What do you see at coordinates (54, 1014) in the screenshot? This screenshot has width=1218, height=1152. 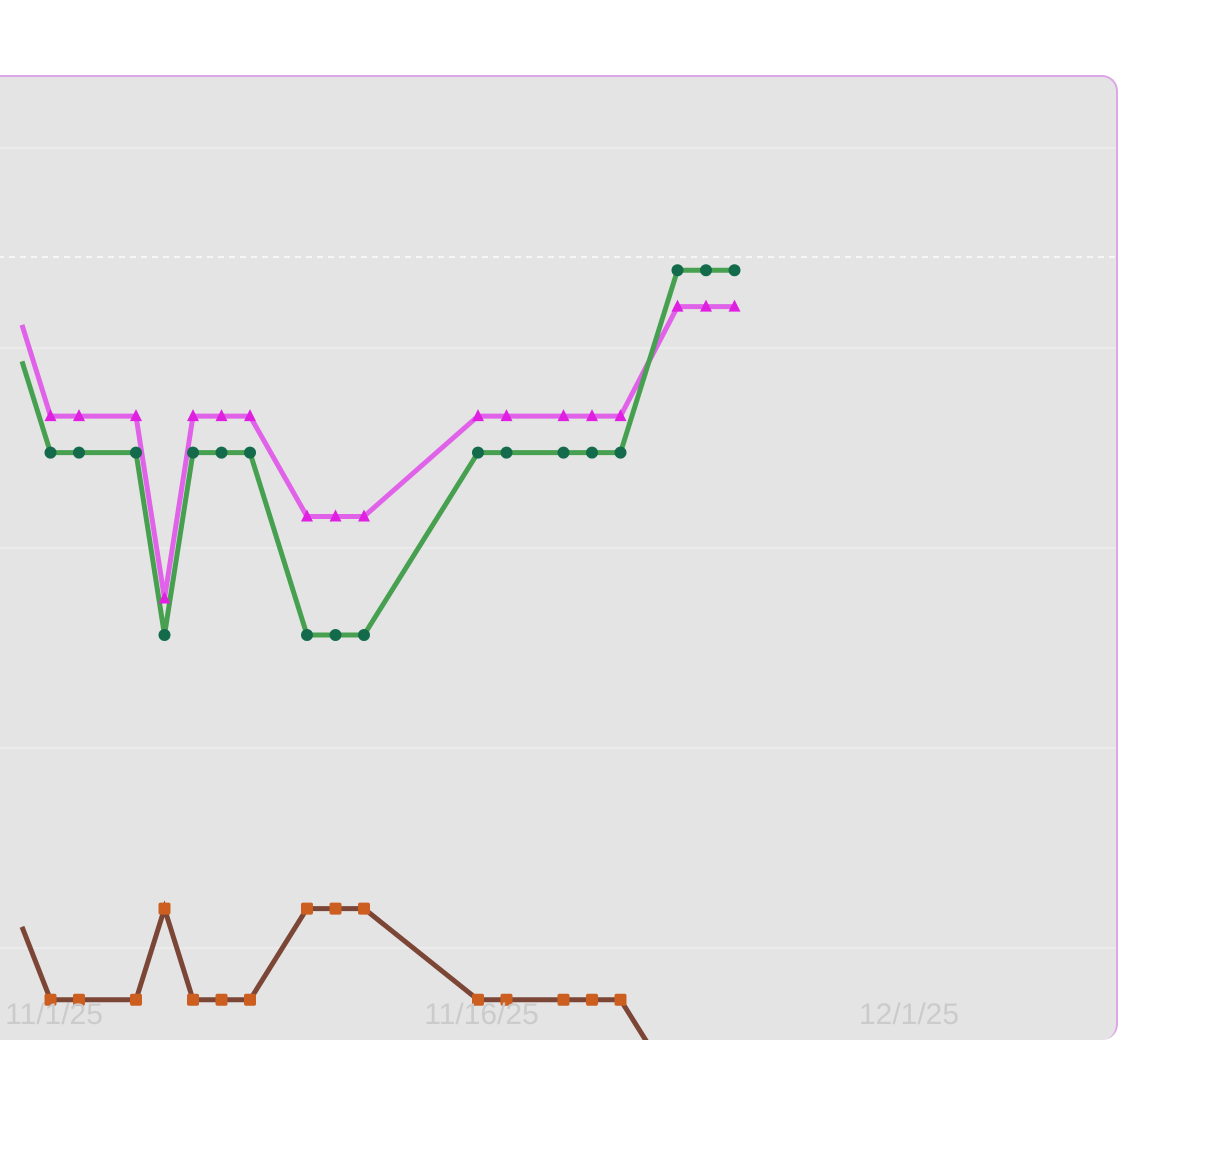 I see `x-tick-label: 11/1/25` at bounding box center [54, 1014].